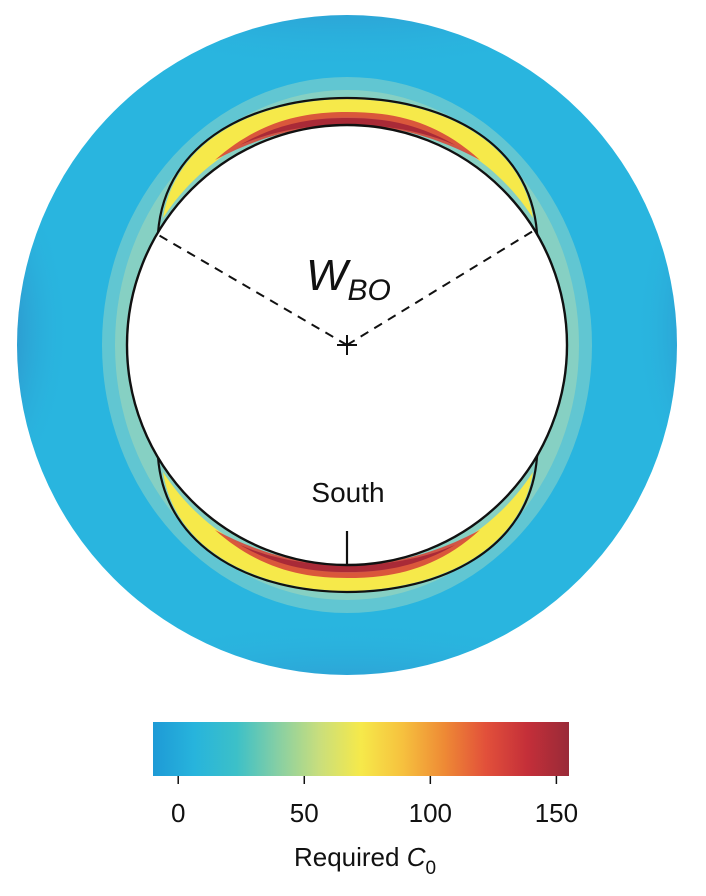 The image size is (706, 896). Describe the element at coordinates (251, 289) in the screenshot. I see `angle-line-left` at that location.